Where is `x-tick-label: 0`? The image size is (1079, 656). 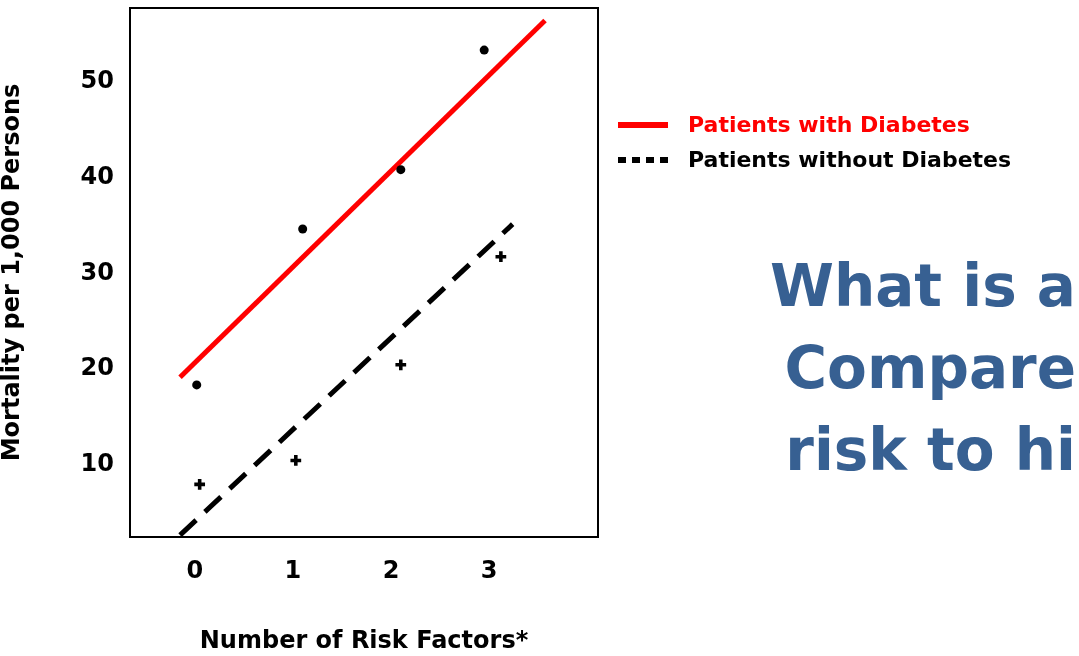 x-tick-label: 0 is located at coordinates (195, 570).